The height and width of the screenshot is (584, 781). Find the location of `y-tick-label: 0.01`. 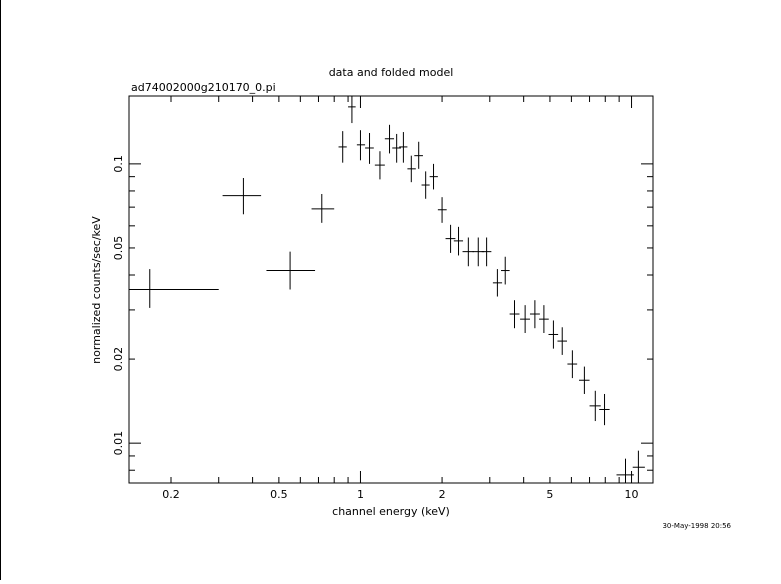

y-tick-label: 0.01 is located at coordinates (118, 443).